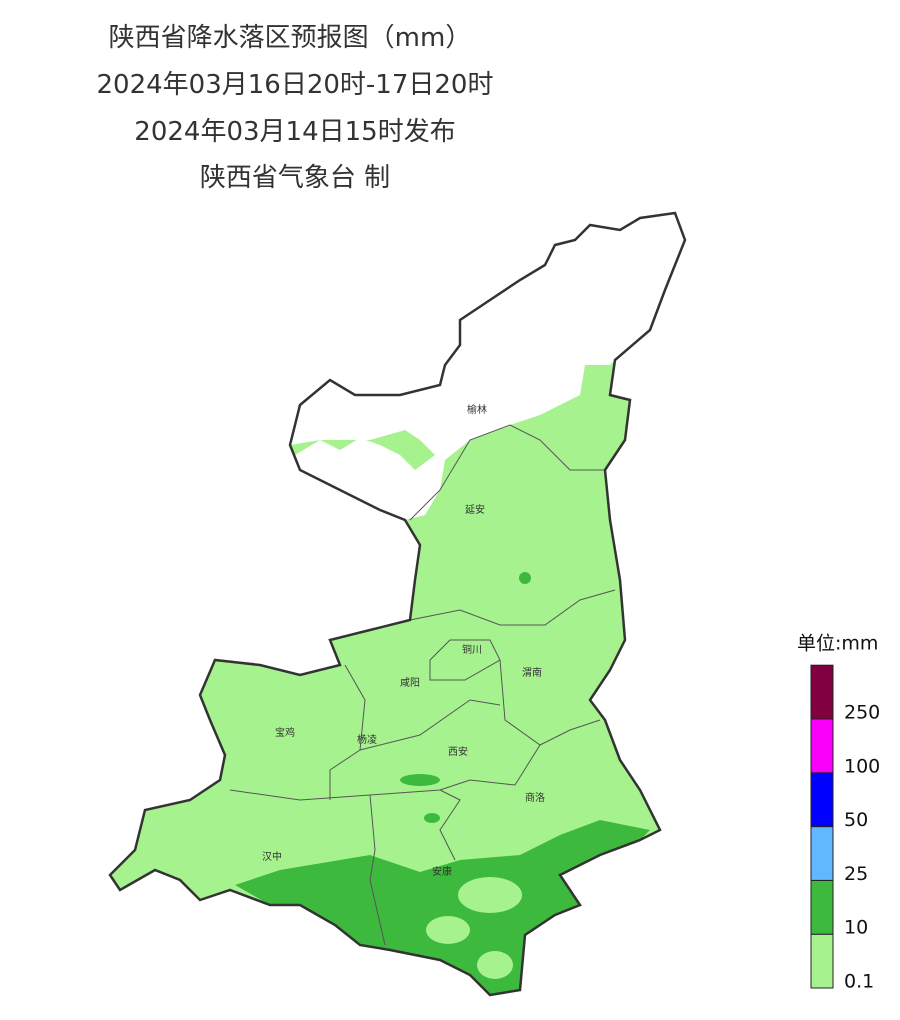 The width and height of the screenshot is (900, 1020). What do you see at coordinates (295, 178) in the screenshot?
I see `issuer: 陕西省气象台 制` at bounding box center [295, 178].